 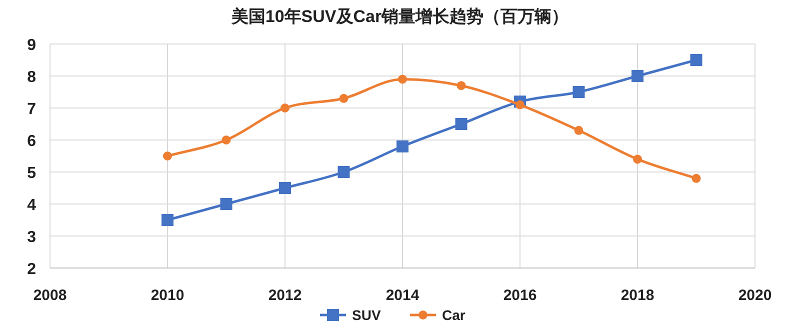 I want to click on y-tick-label: 8, so click(x=31, y=77).